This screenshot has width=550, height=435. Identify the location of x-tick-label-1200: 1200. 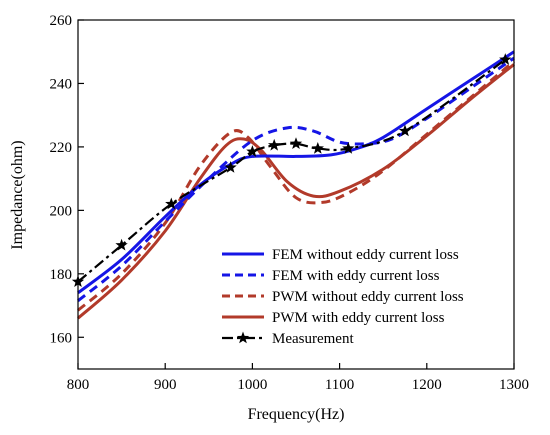
(427, 385).